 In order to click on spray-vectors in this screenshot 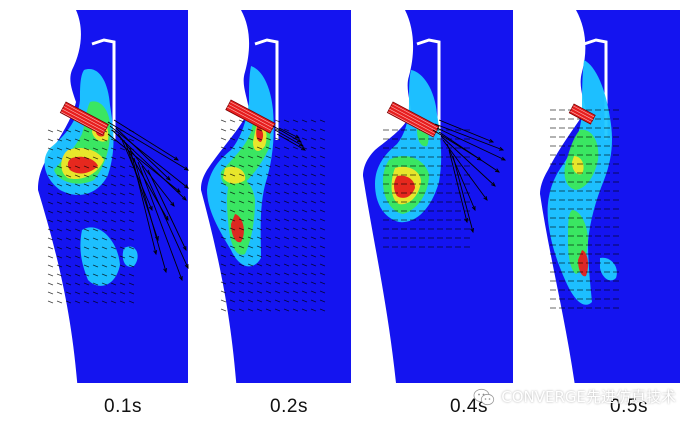, I will do `click(469, 176)`.